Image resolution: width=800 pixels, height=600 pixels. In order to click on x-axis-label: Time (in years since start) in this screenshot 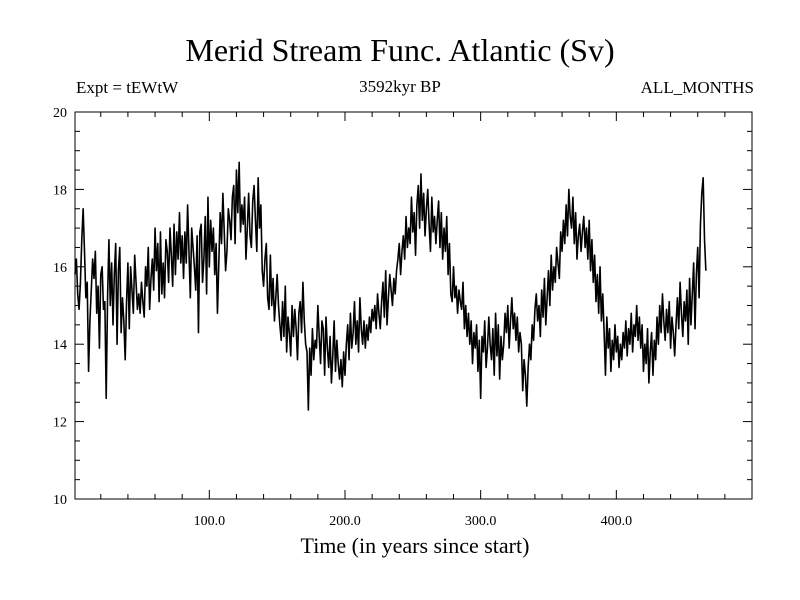, I will do `click(415, 545)`.